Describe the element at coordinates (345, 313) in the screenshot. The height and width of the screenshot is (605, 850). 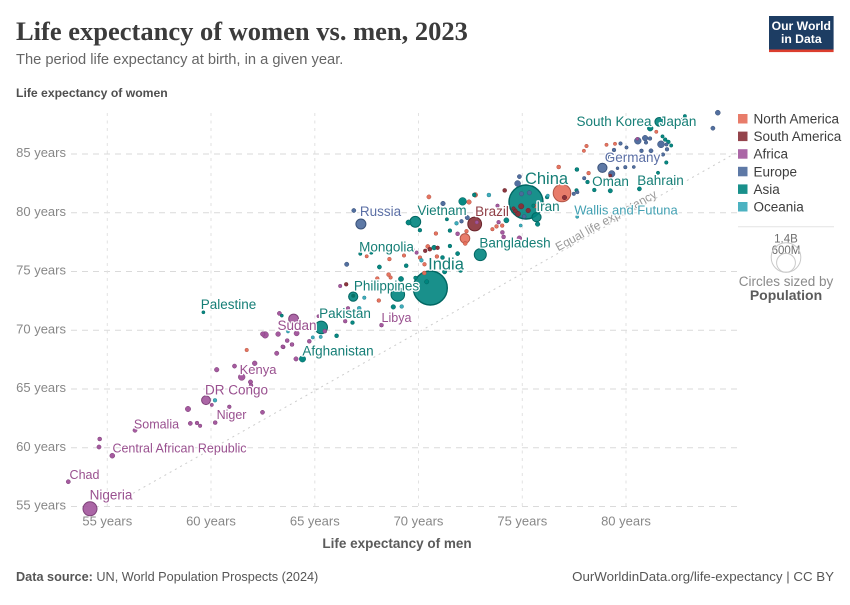
I see `svg-text: Pakistan` at that location.